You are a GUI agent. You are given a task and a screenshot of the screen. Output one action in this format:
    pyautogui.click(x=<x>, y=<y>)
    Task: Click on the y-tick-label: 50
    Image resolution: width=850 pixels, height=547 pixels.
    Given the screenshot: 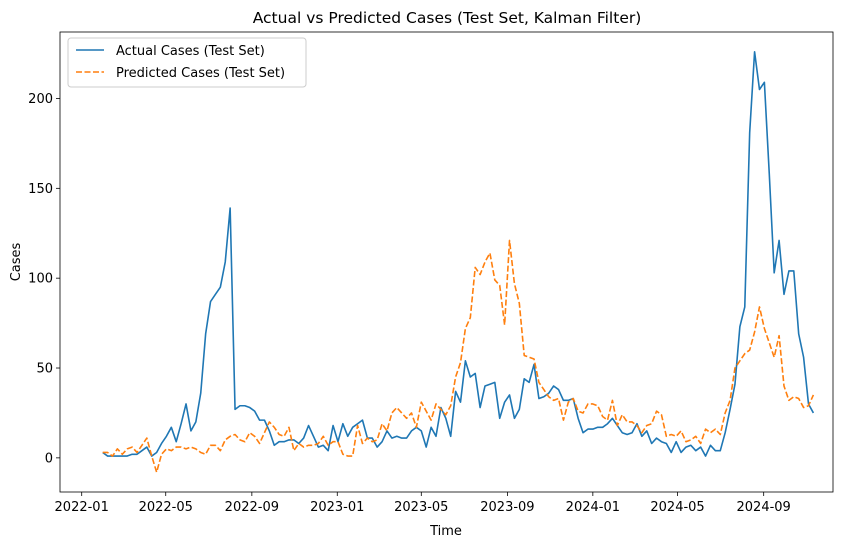 What is the action you would take?
    pyautogui.click(x=44, y=369)
    